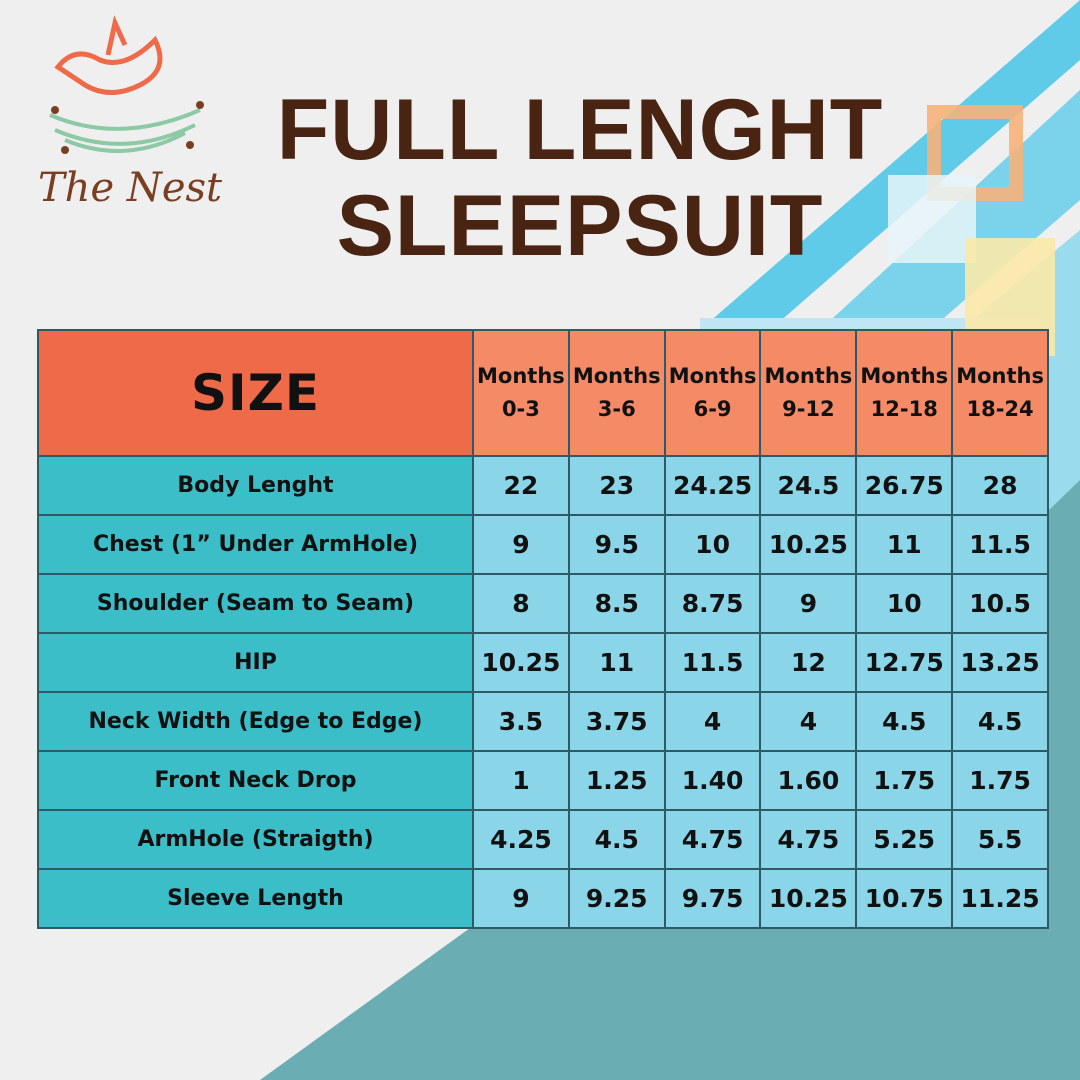  What do you see at coordinates (712, 485) in the screenshot?
I see `table-cell: 24.25` at bounding box center [712, 485].